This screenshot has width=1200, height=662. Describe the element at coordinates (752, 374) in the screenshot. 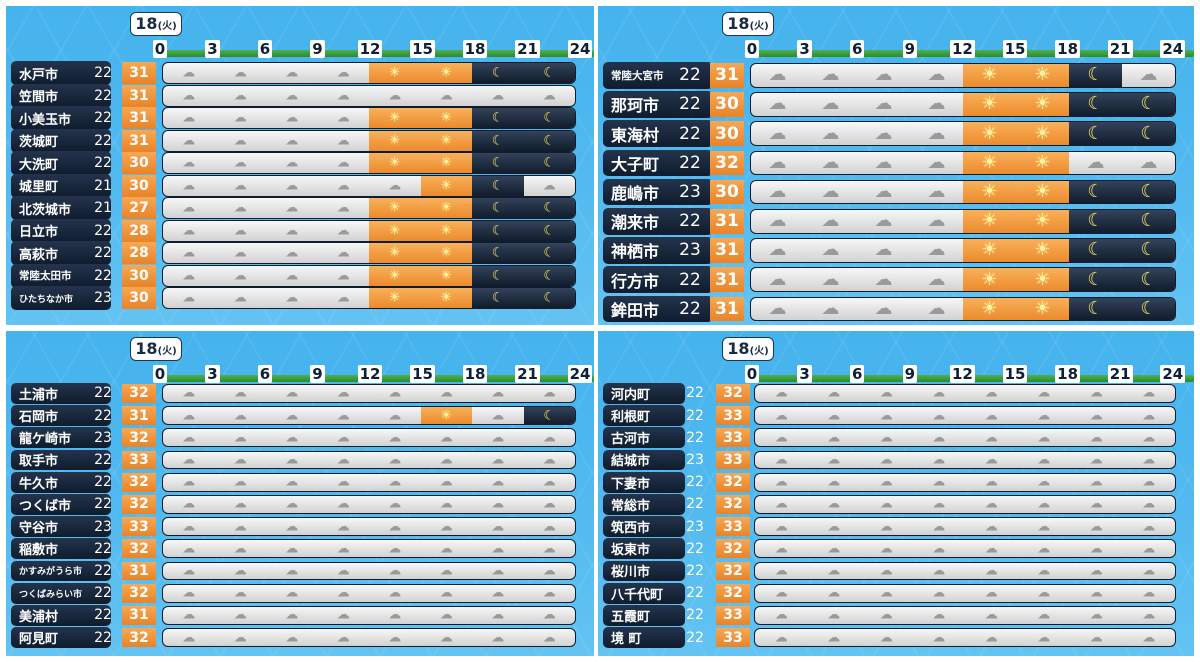

I see `hour-tick-label: 0` at that location.